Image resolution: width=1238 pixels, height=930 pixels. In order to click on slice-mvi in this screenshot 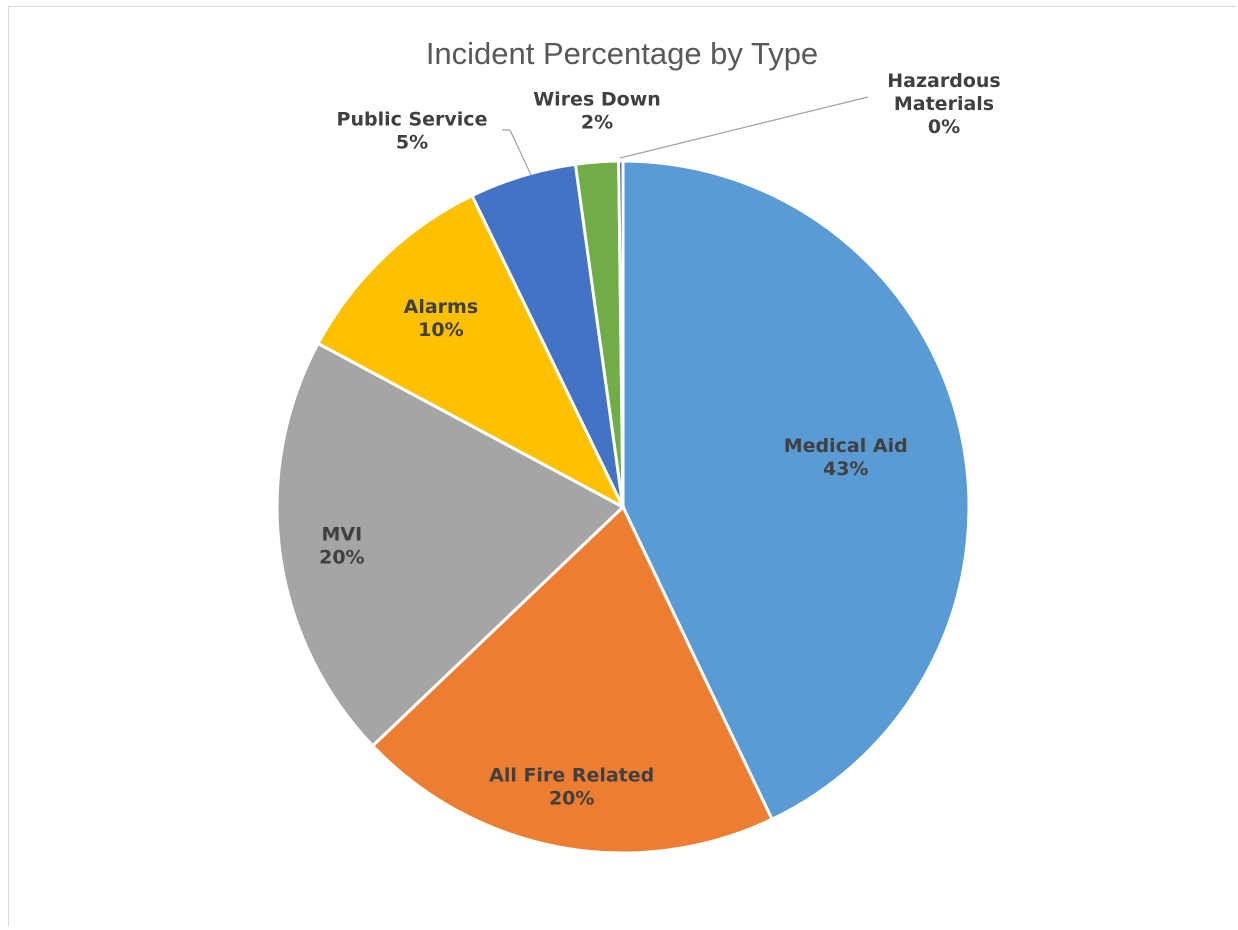, I will do `click(450, 544)`.